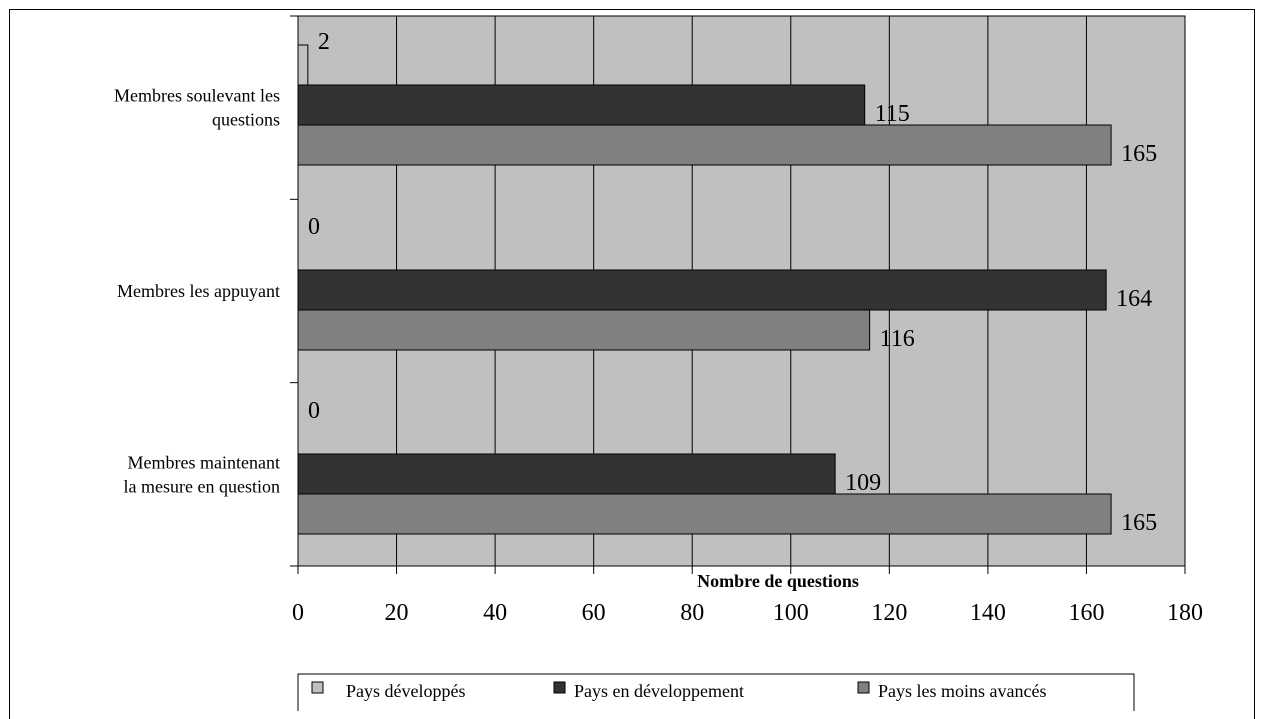 The width and height of the screenshot is (1264, 719). Describe the element at coordinates (778, 581) in the screenshot. I see `x-axis-title: Nombre de questions` at that location.